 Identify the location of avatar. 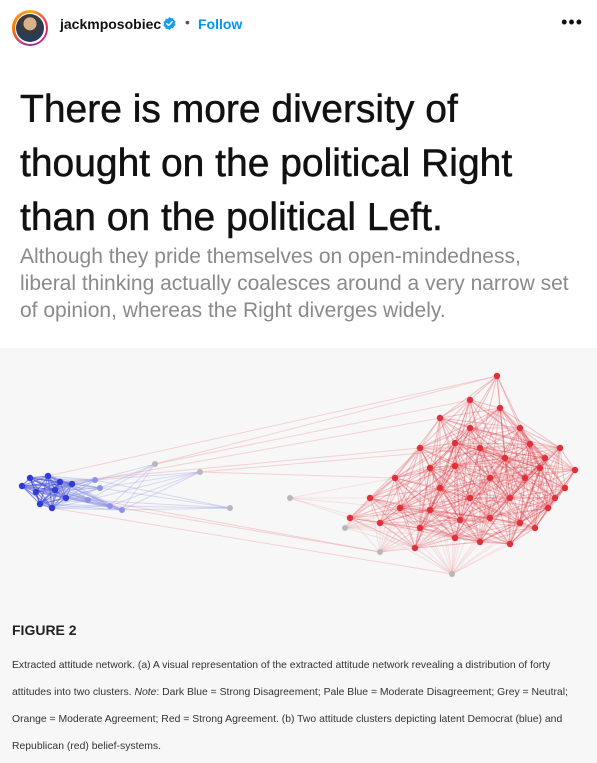
(30, 28).